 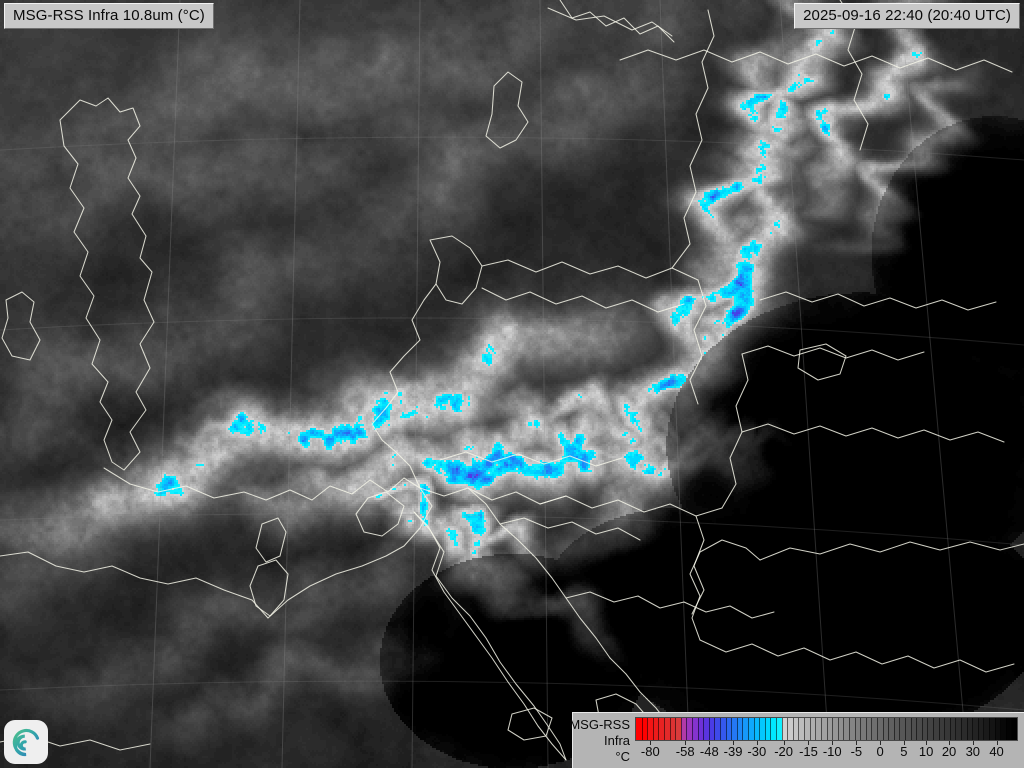 I want to click on colorbar-area: -80 -58 -48 -39 -30 -20 -15 -10 -5 0 5 10 20 30 40, so click(x=829, y=740).